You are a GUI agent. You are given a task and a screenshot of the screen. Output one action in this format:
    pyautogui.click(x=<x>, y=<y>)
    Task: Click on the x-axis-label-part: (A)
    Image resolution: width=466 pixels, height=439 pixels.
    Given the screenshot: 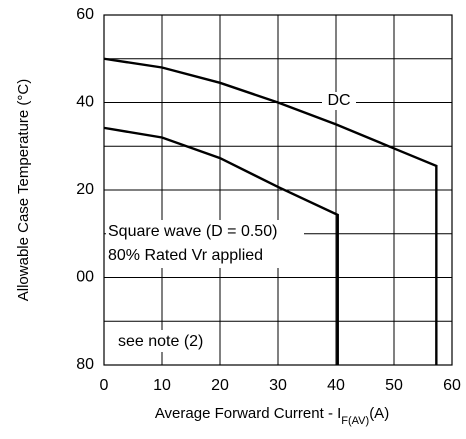 What is the action you would take?
    pyautogui.click(x=379, y=413)
    